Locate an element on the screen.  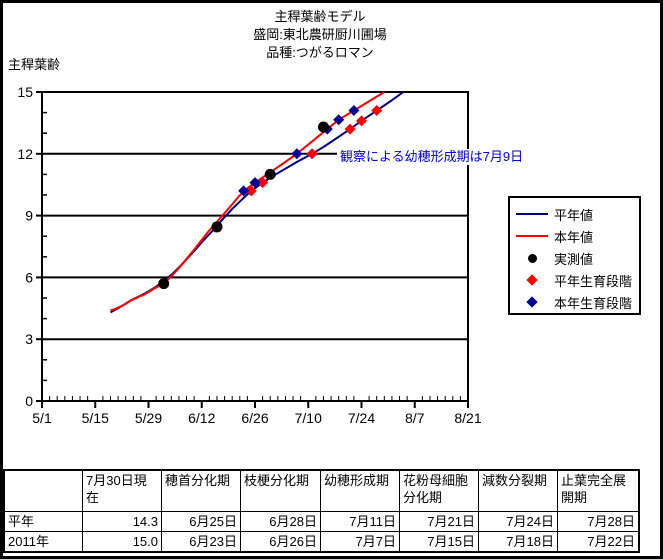
legend-item: 平年値 is located at coordinates (574, 214).